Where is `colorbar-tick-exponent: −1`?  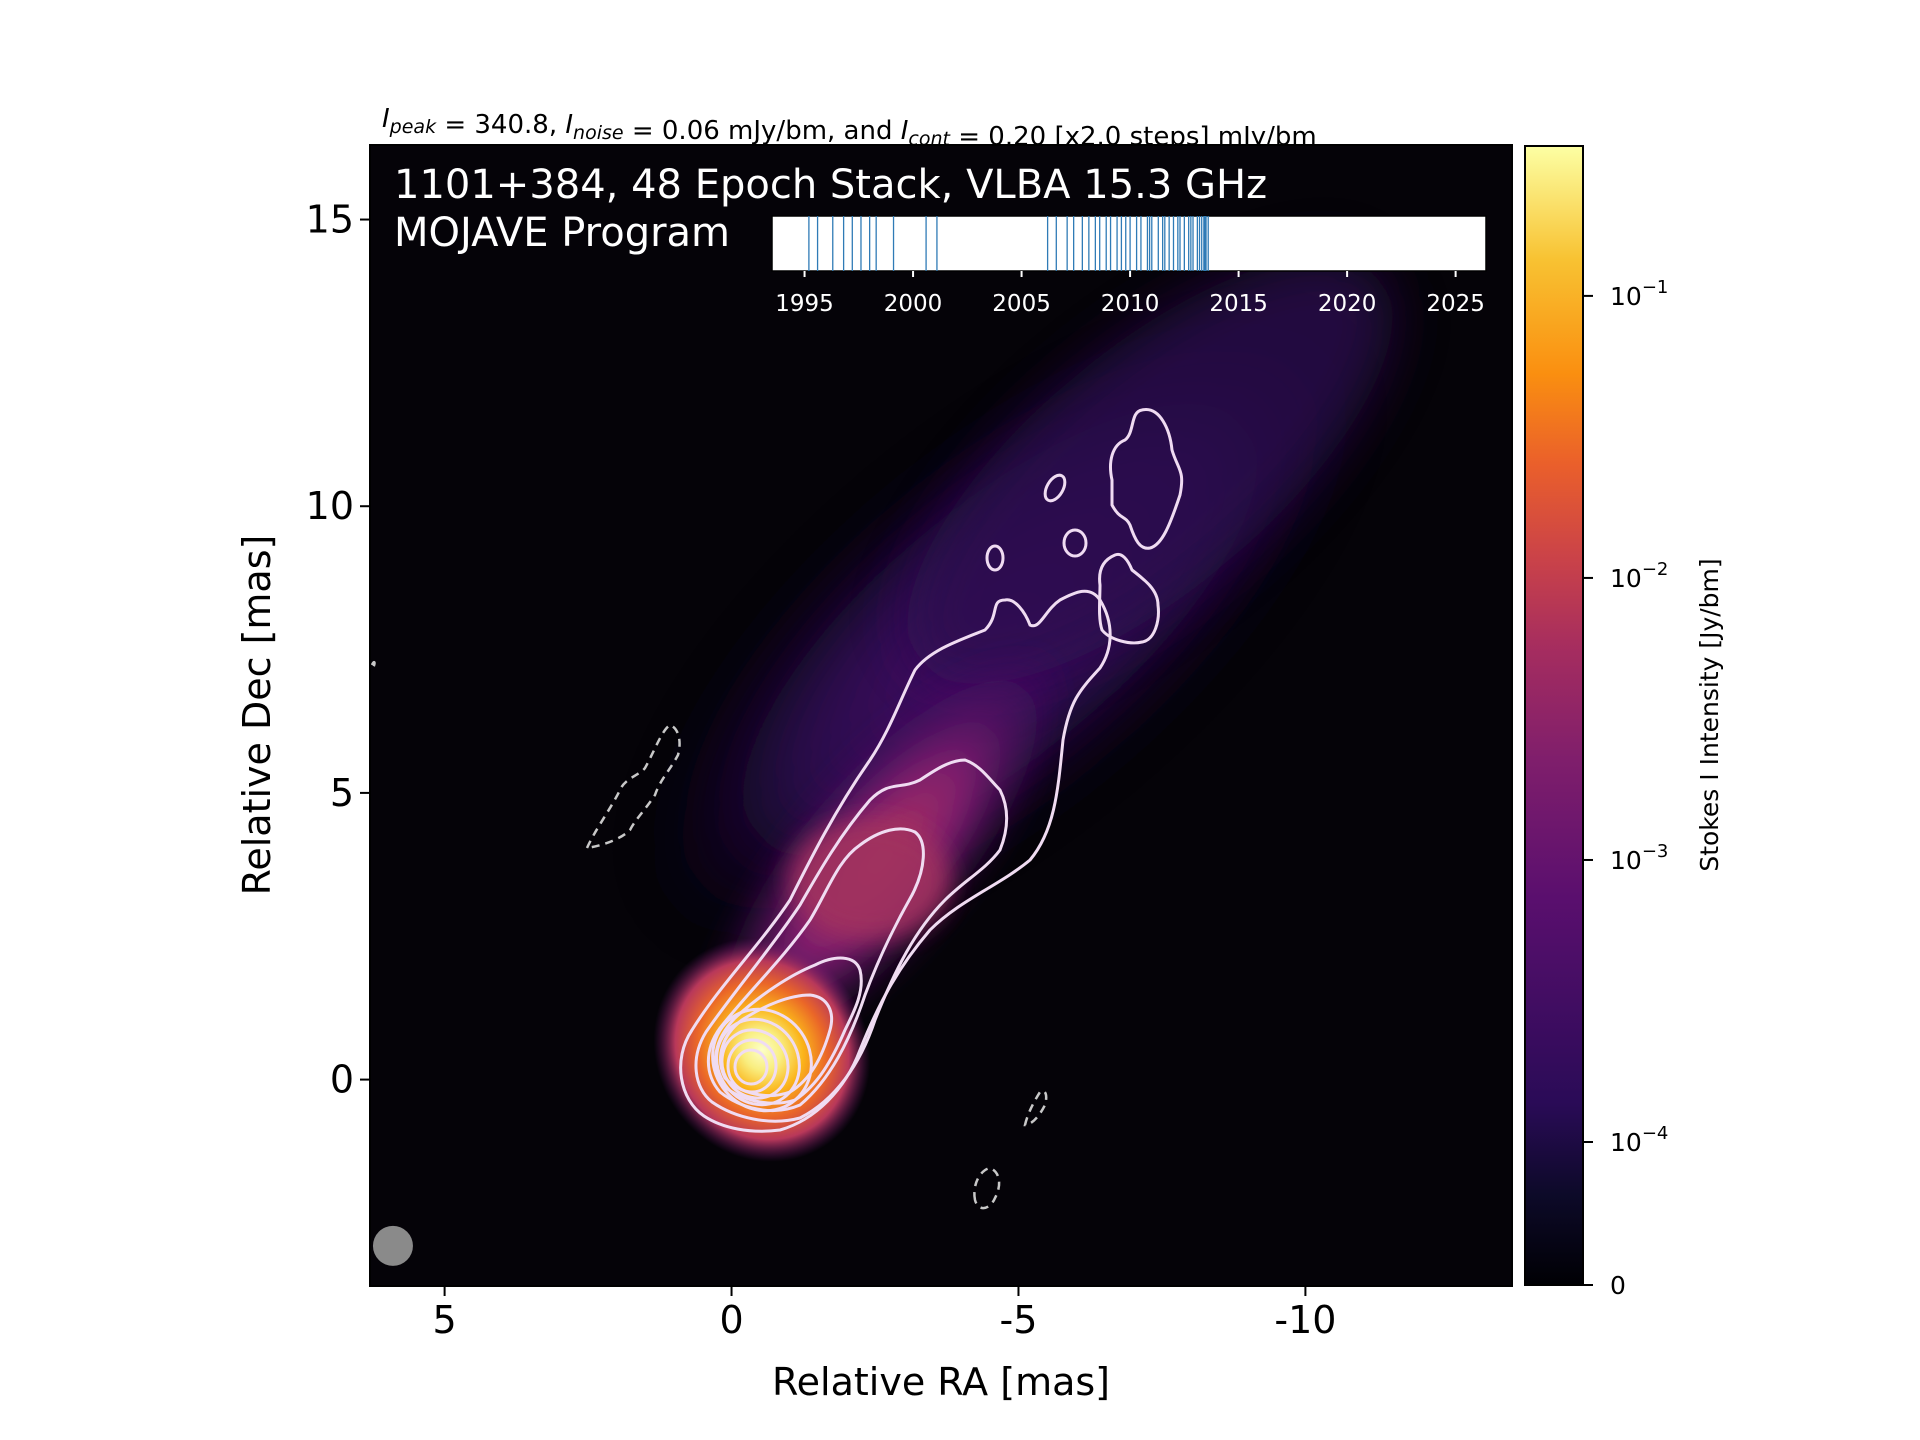
colorbar-tick-exponent: −1 is located at coordinates (1655, 287).